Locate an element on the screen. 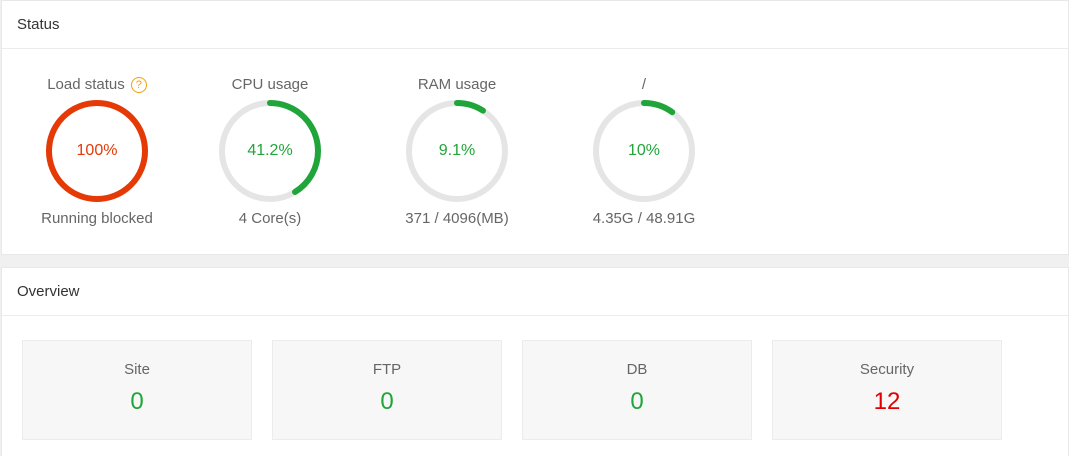 This screenshot has width=1069, height=456. gauge-ram-usage: RAM usage 9.1% 371 / 4096(MB) is located at coordinates (457, 152).